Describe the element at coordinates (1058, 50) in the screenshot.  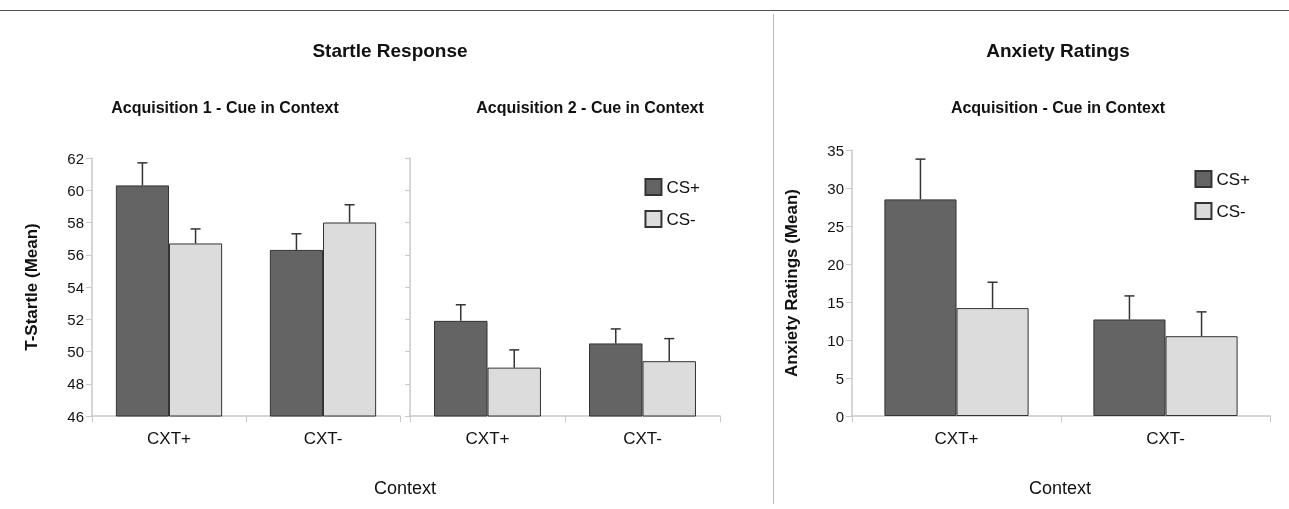
I see `chart-title: Anxiety Ratings` at that location.